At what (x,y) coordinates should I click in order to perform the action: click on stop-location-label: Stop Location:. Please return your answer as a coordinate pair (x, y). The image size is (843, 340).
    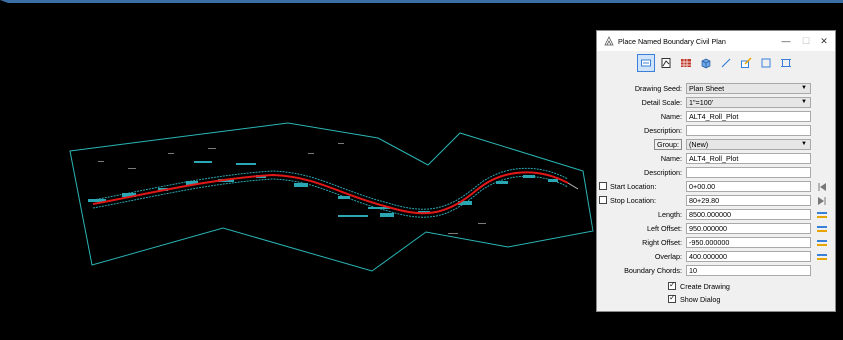
    Looking at the image, I should click on (633, 200).